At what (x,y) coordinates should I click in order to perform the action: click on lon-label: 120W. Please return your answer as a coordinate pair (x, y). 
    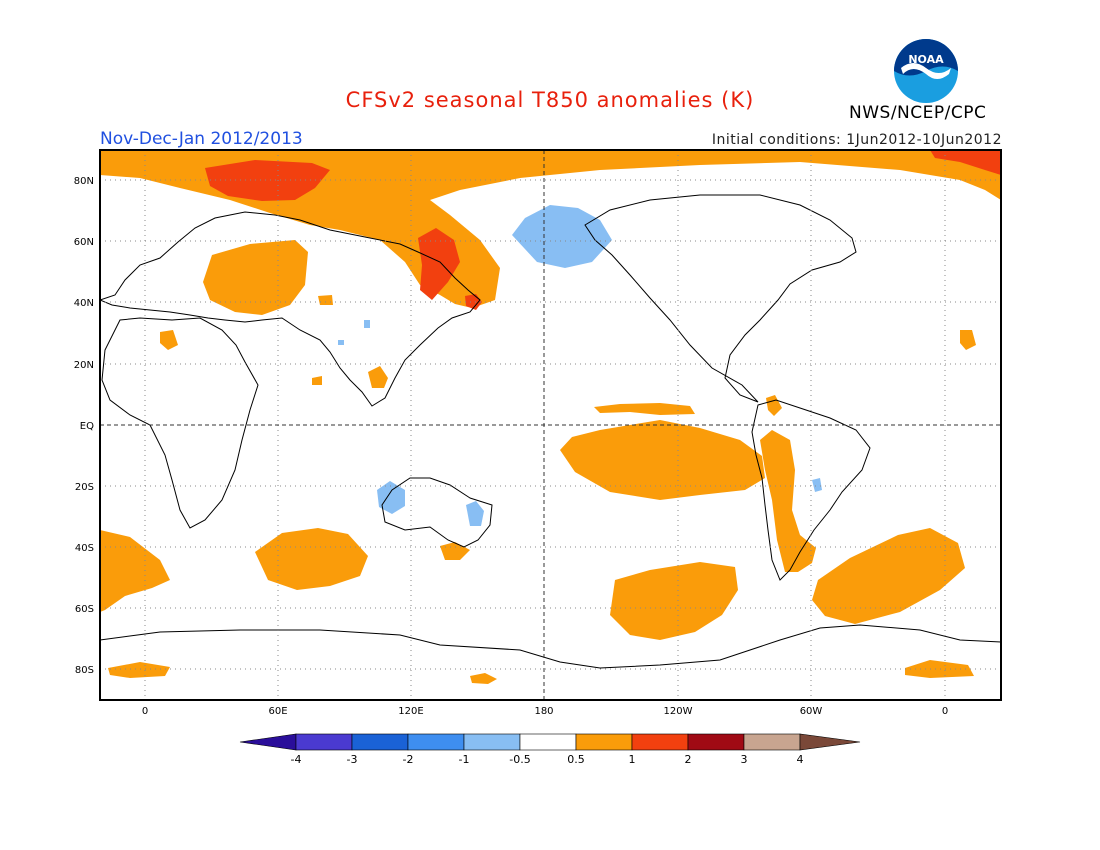
    Looking at the image, I should click on (678, 711).